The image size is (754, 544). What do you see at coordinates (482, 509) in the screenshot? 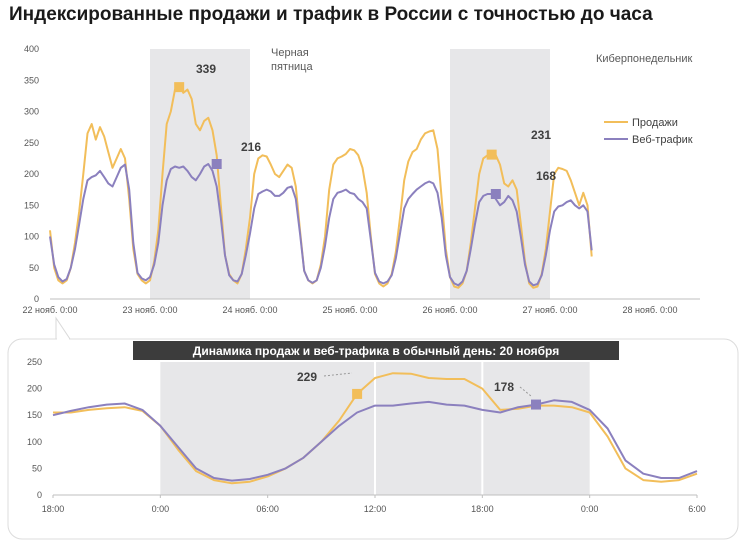
I see `inset-xtick-4: 18:00` at bounding box center [482, 509].